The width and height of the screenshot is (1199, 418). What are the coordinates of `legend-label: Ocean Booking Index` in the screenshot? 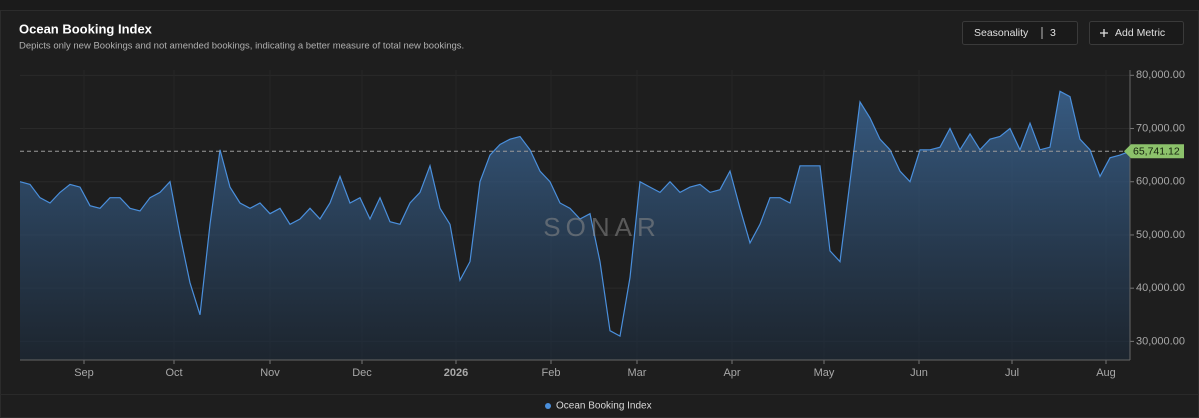 It's located at (604, 406).